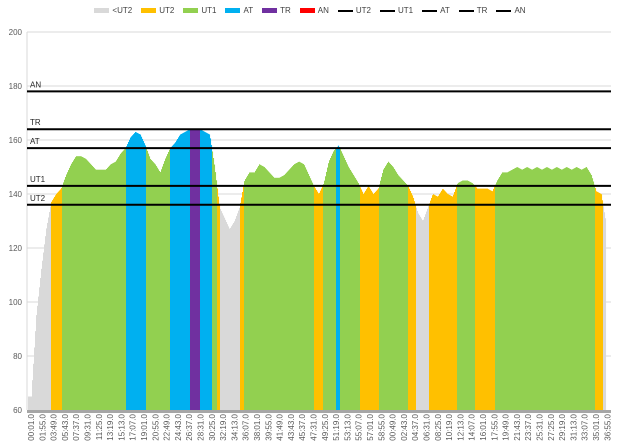  Describe the element at coordinates (199, 10) in the screenshot. I see `legend-item-ut1: UT1` at that location.